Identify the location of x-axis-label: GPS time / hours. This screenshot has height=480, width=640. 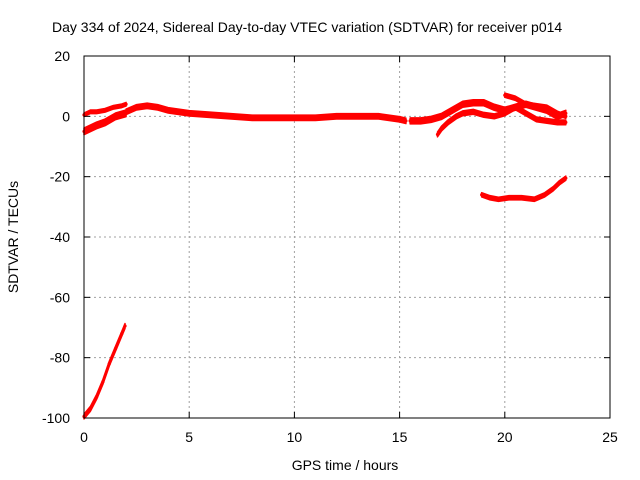
(345, 465).